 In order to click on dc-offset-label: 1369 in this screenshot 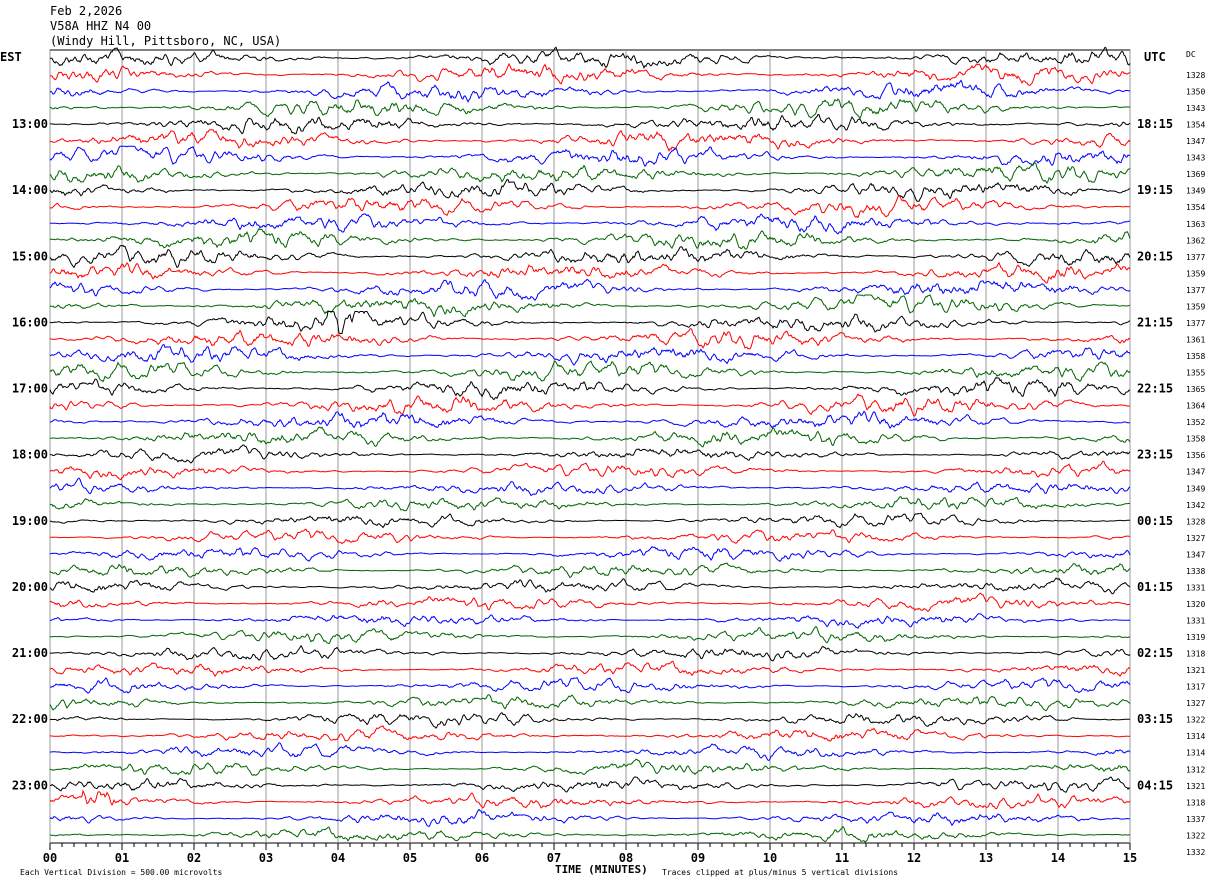, I will do `click(1195, 174)`.